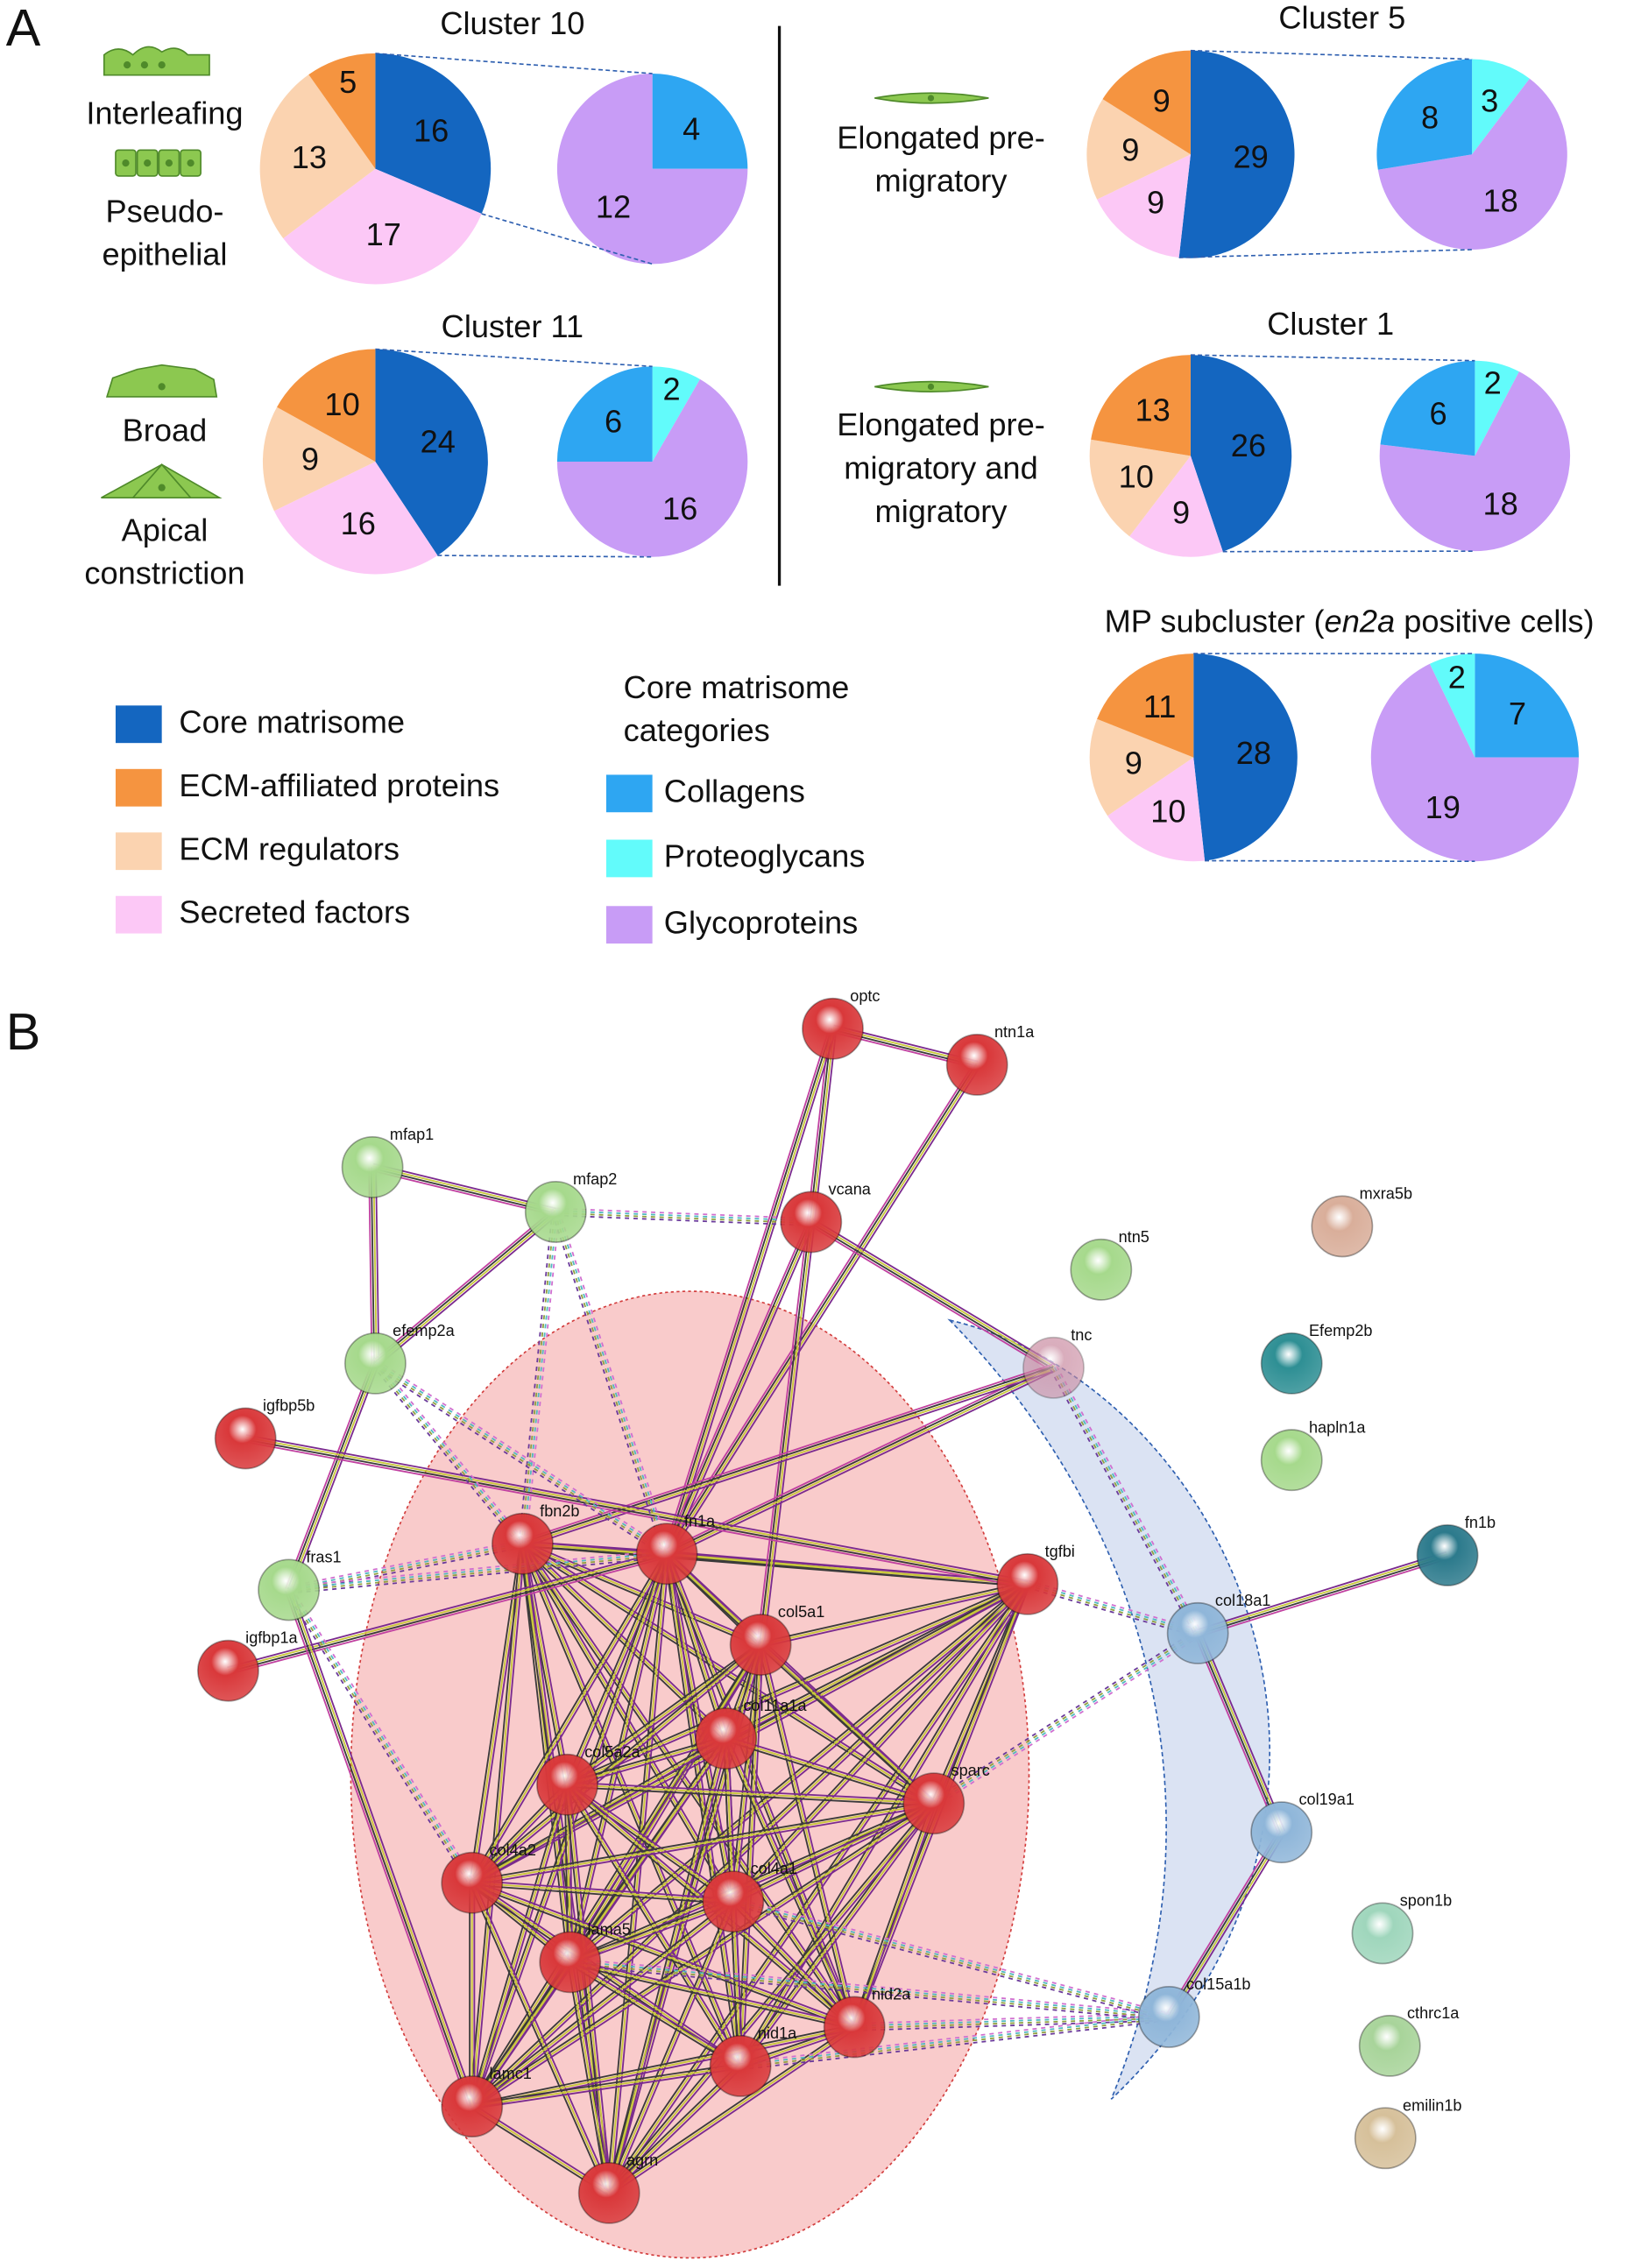  I want to click on slice-label: 24, so click(439, 442).